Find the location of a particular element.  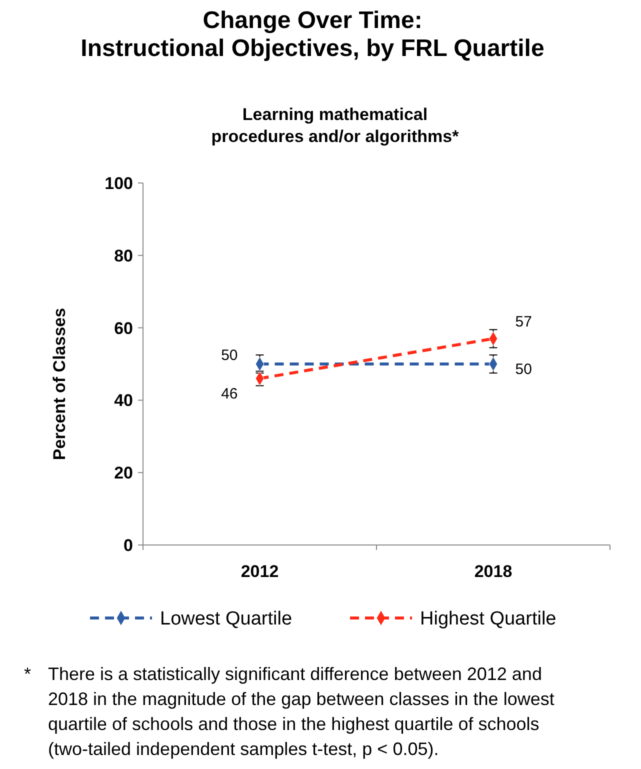

x-tick-label: 2012 is located at coordinates (259, 571).